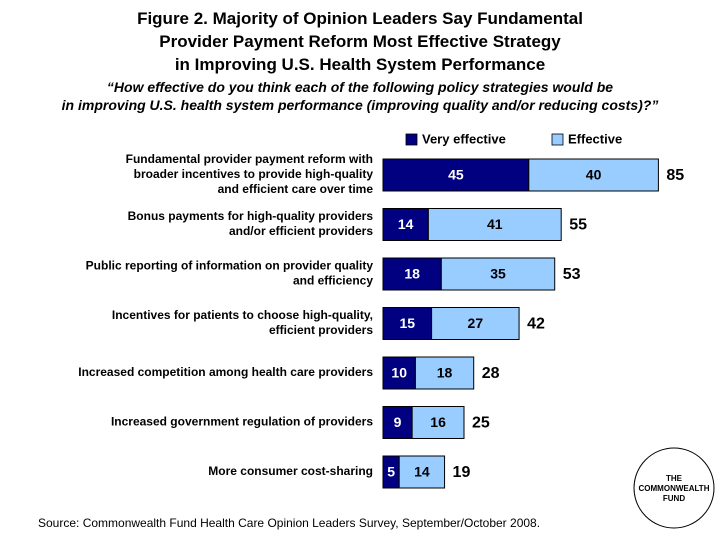 The width and height of the screenshot is (720, 545). I want to click on total-label: 85, so click(675, 175).